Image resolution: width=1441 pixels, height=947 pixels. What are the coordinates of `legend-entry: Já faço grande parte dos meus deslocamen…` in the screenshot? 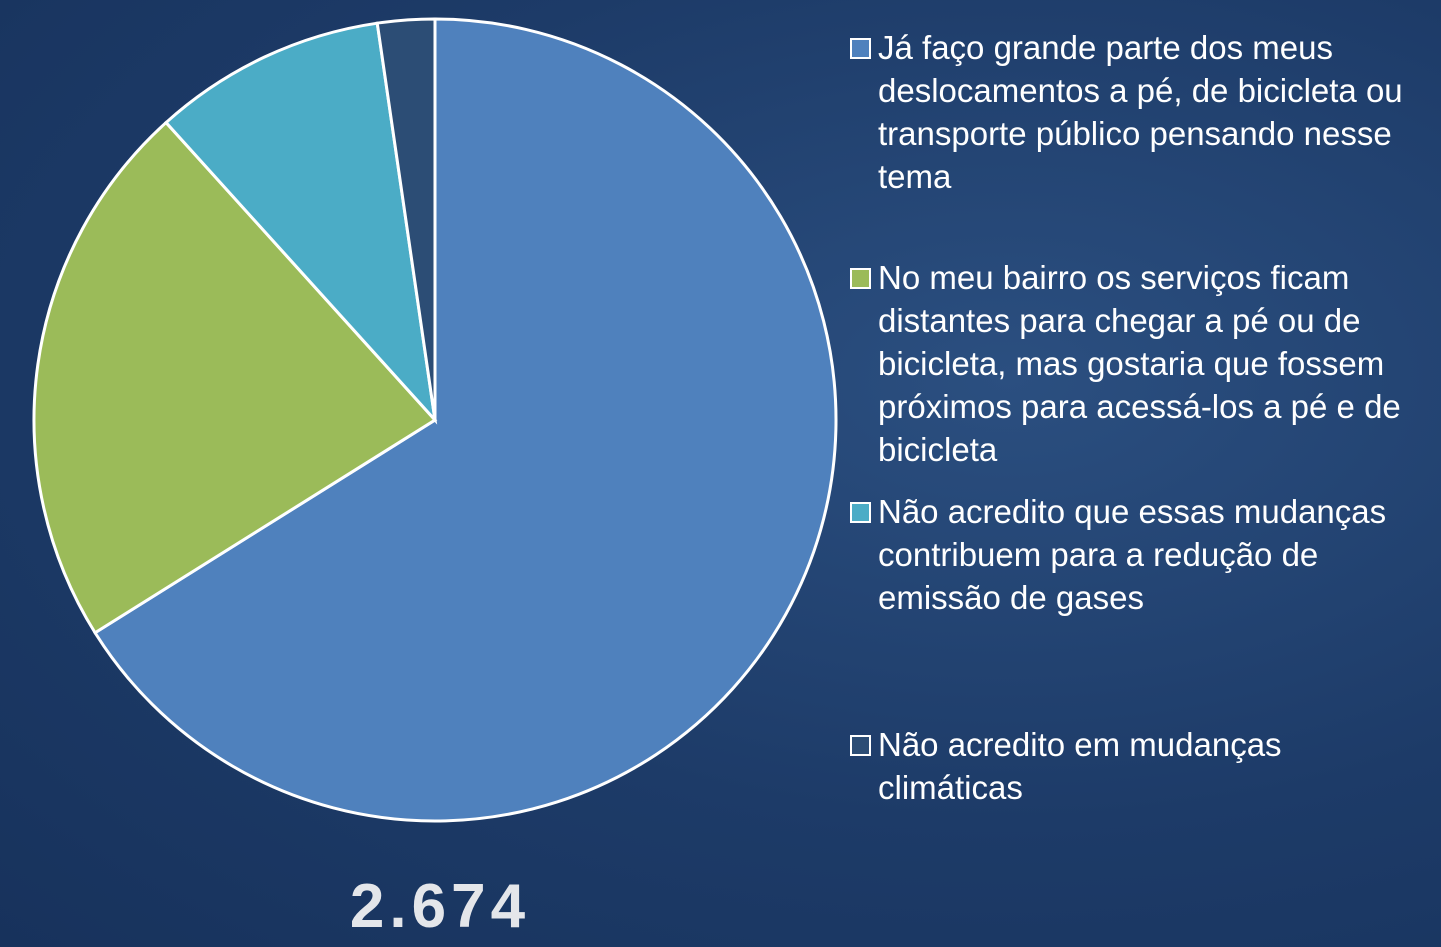 It's located at (1137, 112).